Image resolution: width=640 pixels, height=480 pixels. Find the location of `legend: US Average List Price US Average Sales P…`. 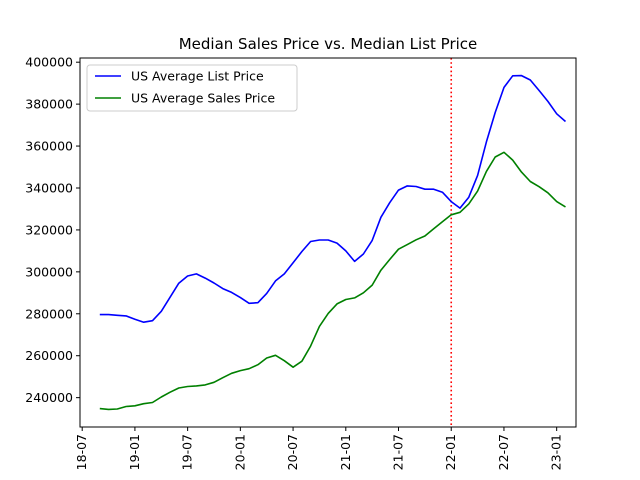

legend: US Average List Price US Average Sales P… is located at coordinates (192, 88).